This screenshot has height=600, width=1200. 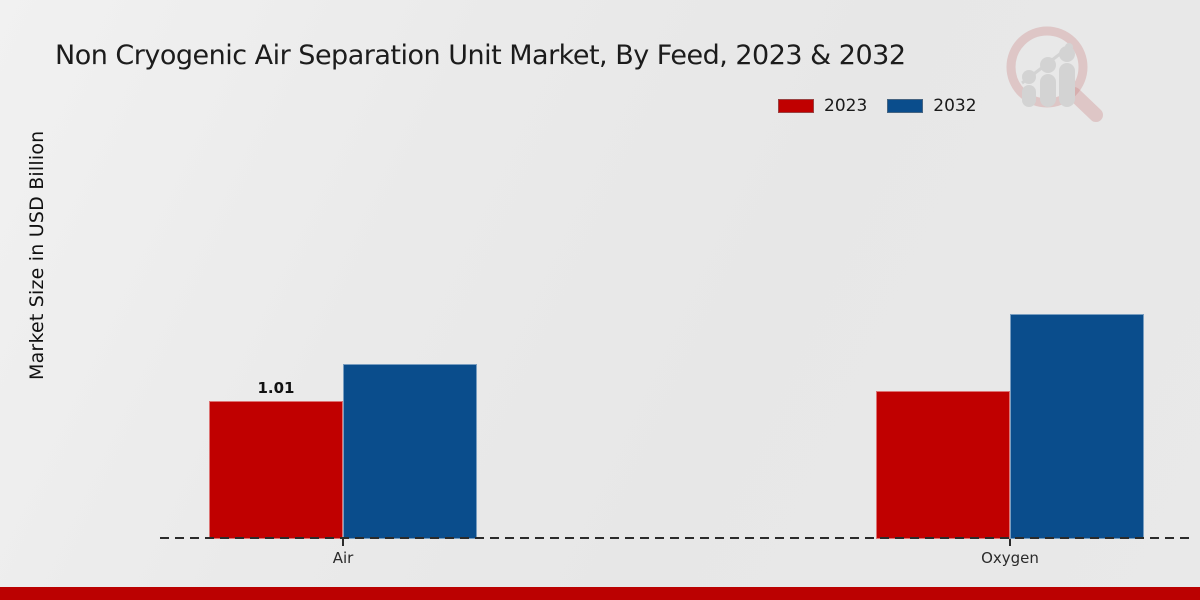 What do you see at coordinates (343, 558) in the screenshot?
I see `category-label-air: Air` at bounding box center [343, 558].